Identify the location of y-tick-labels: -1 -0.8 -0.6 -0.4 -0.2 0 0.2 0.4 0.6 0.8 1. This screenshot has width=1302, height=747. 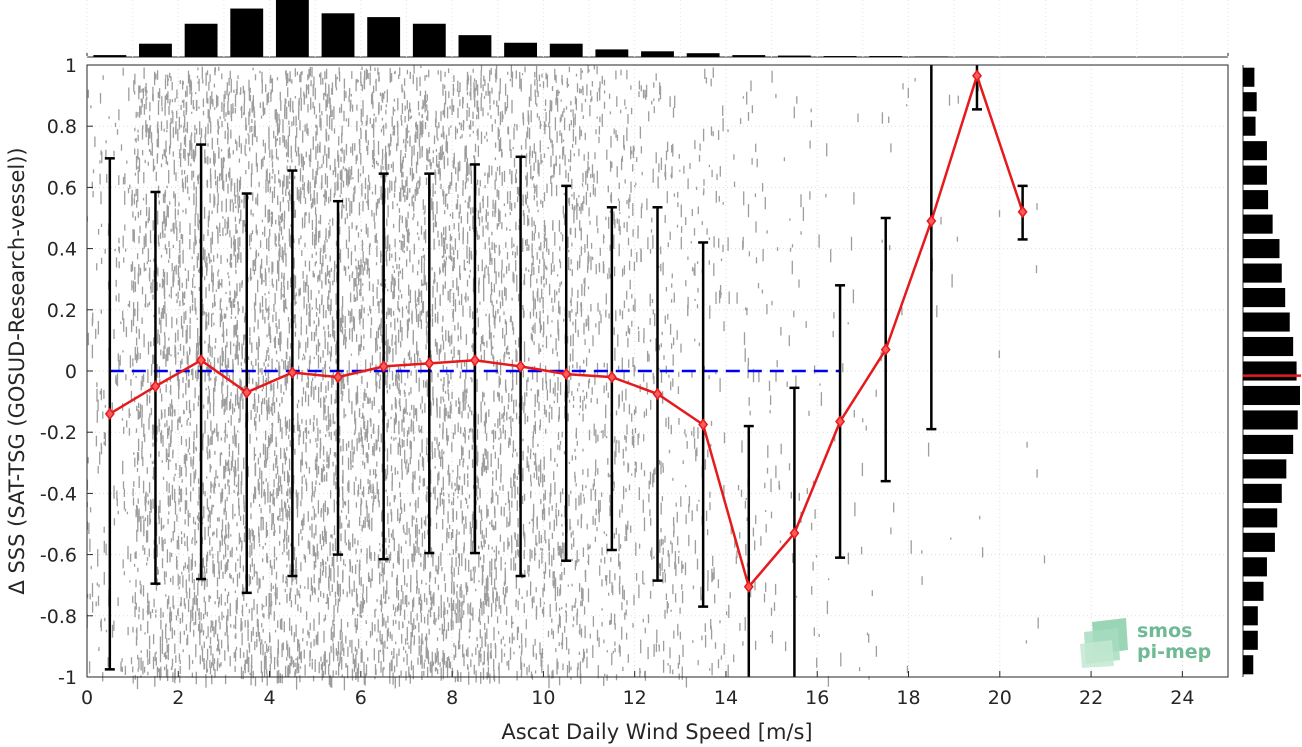
(58, 372).